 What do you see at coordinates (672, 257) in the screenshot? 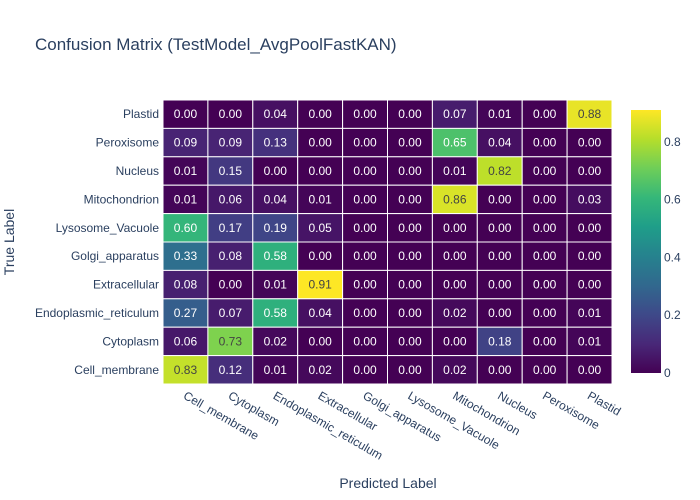
I see `colorbar-ticks: 0 0.2 0.4 0.6 0.8` at bounding box center [672, 257].